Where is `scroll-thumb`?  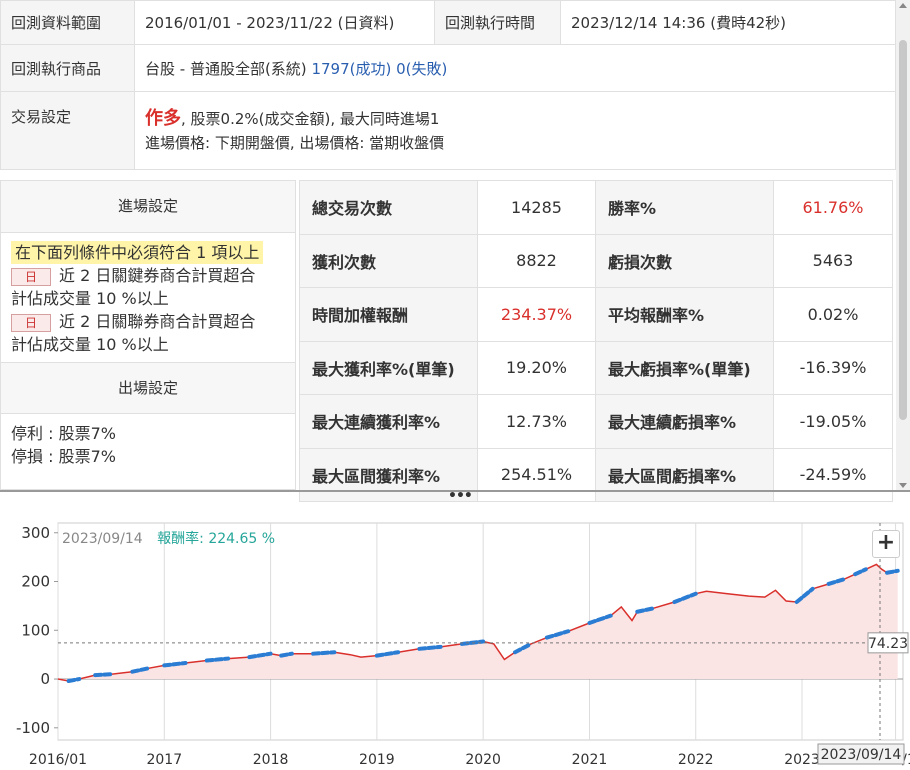 scroll-thumb is located at coordinates (903, 230).